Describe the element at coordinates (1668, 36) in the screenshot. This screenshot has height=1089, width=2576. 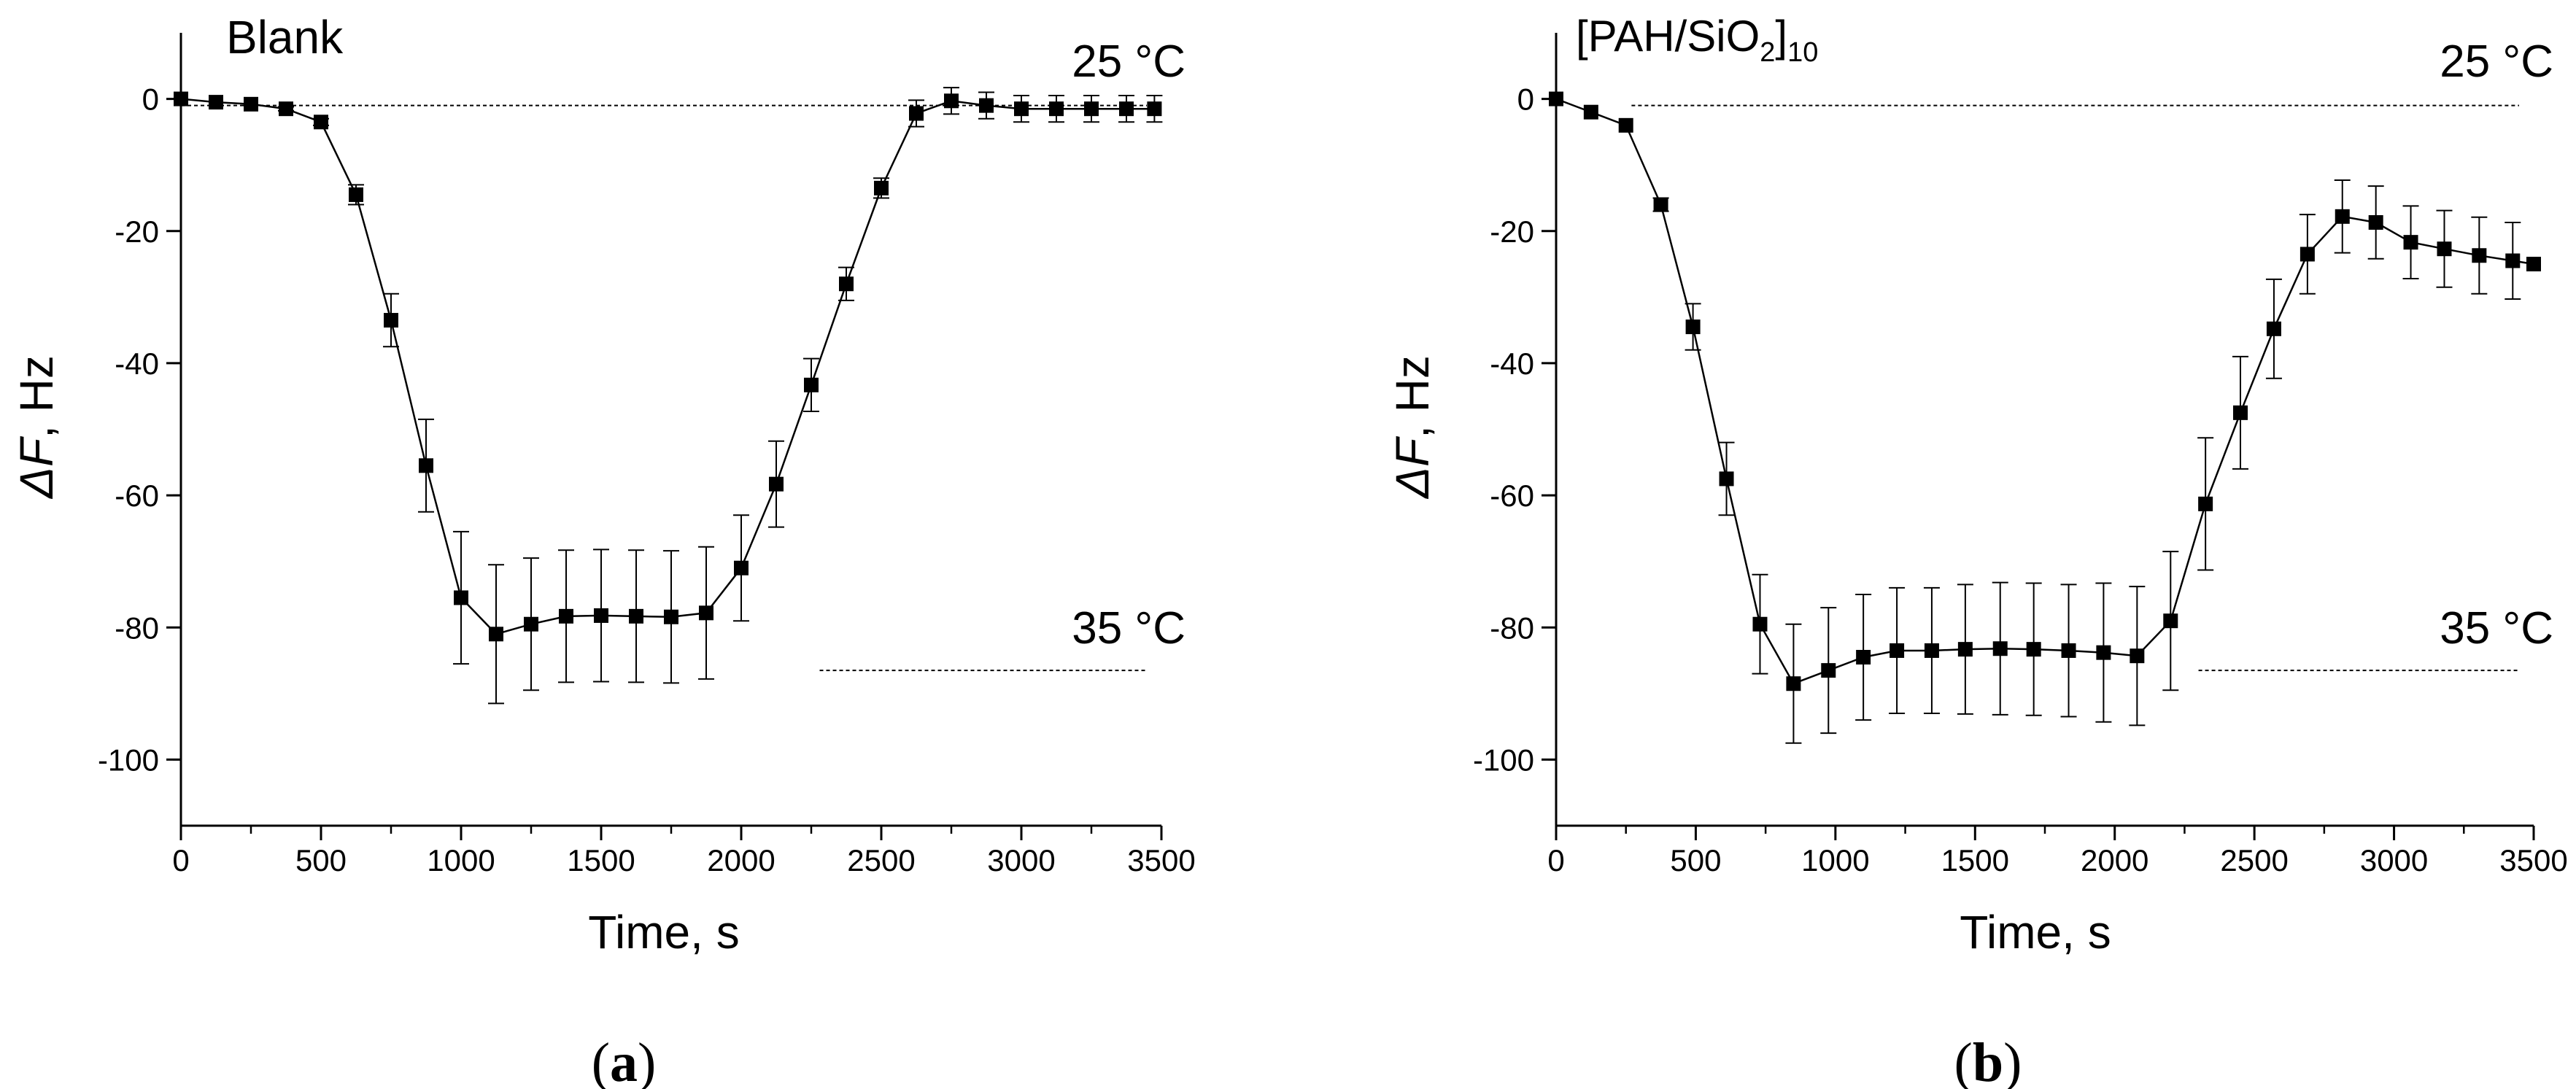
I see `panel-b-title-main: [PAH/SiO` at that location.